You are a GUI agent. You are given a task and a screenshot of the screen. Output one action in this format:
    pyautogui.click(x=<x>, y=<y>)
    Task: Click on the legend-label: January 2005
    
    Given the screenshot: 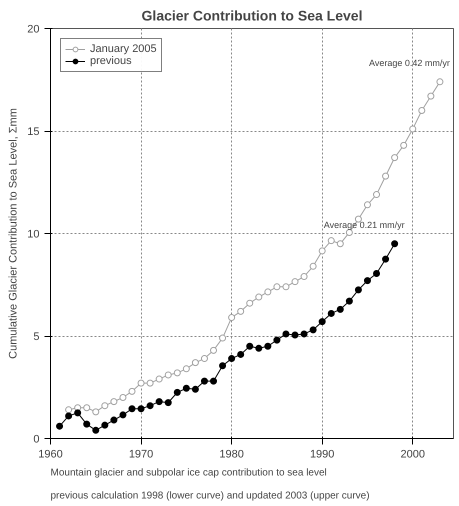 What is the action you would take?
    pyautogui.click(x=123, y=49)
    